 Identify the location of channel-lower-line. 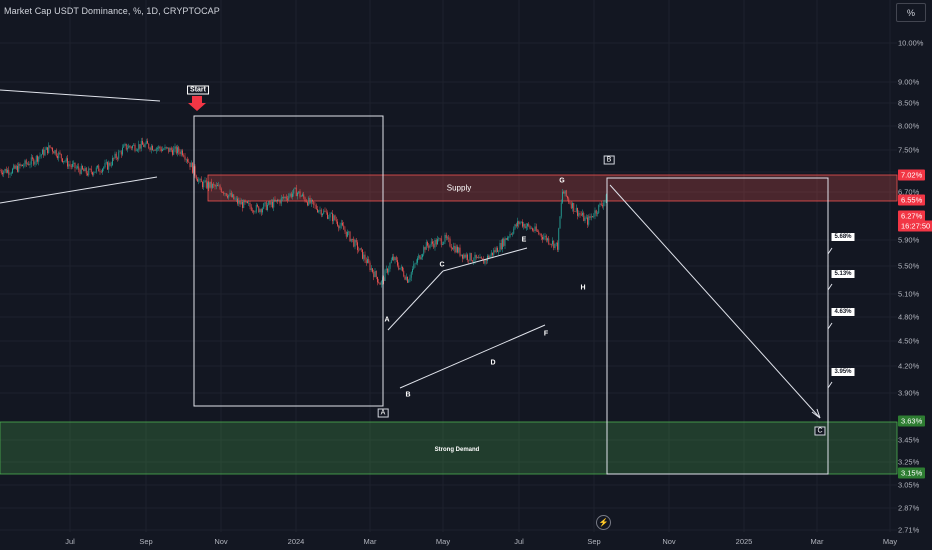
(472, 356).